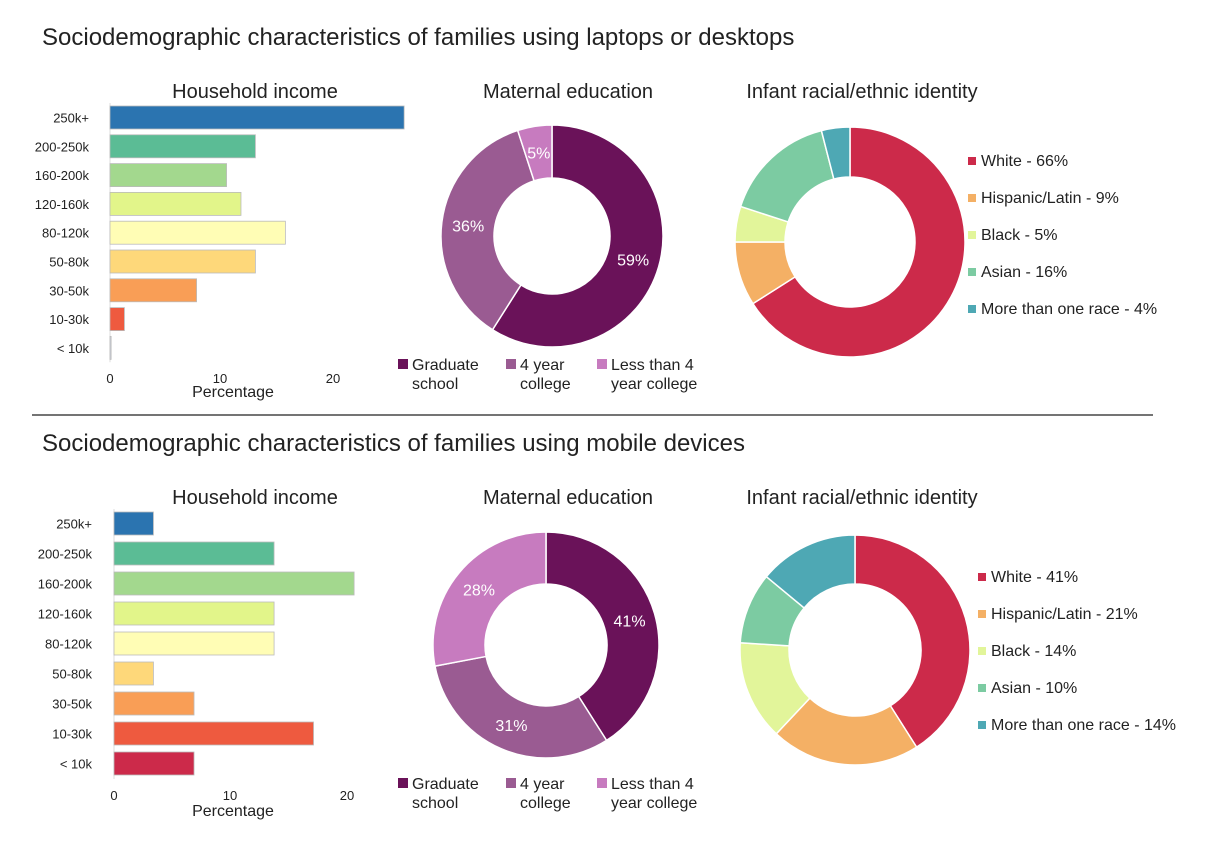  What do you see at coordinates (1024, 161) in the screenshot?
I see `ethnicity-legend-label: White - 66%` at bounding box center [1024, 161].